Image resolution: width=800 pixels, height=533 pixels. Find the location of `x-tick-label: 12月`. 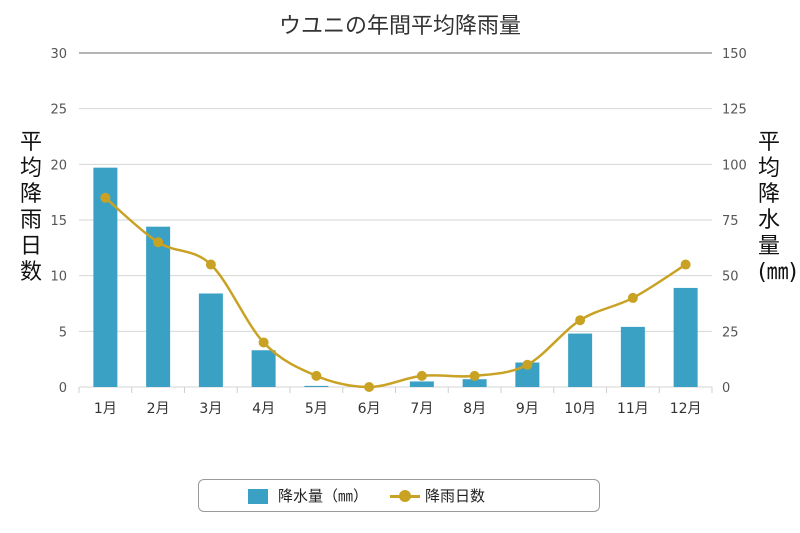

x-tick-label: 12月 is located at coordinates (686, 409).